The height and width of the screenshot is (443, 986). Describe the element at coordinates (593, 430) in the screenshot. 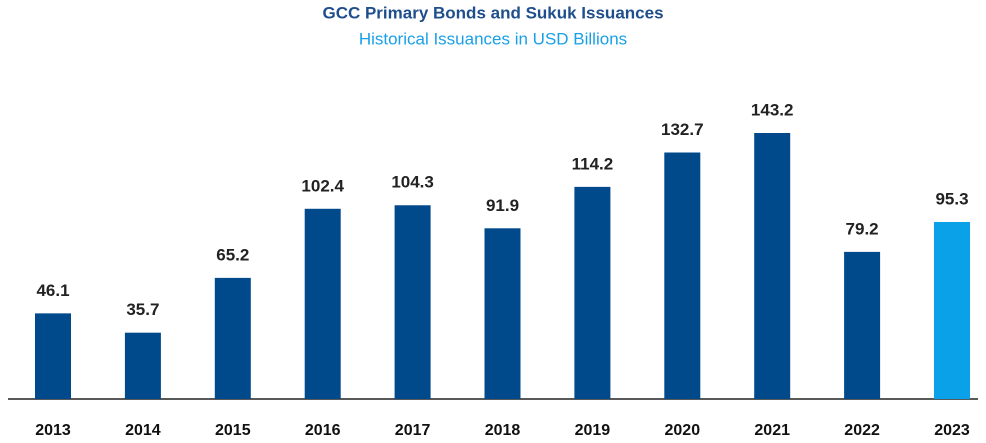

I see `x-tick-label: 2019` at that location.